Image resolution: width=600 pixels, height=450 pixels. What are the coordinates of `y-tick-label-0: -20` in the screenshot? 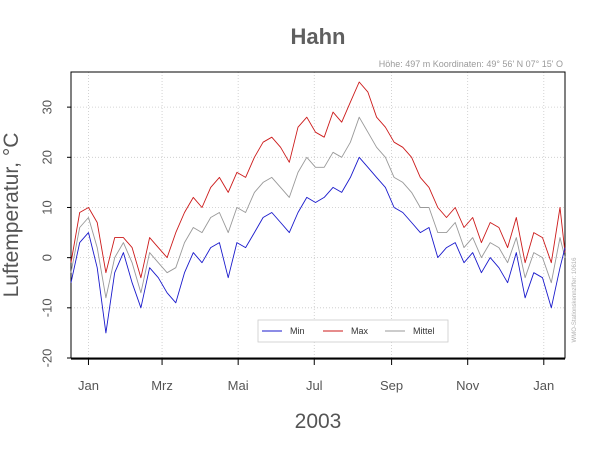 It's located at (47, 358).